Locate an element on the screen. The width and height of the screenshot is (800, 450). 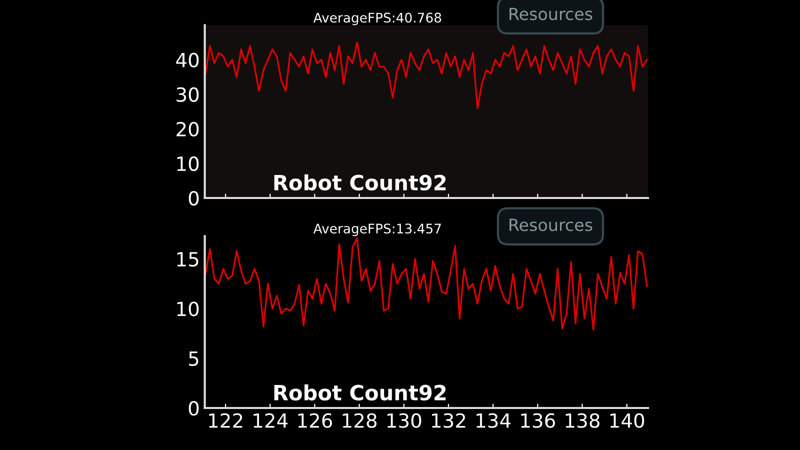
x-tick-label: 140 is located at coordinates (627, 420).